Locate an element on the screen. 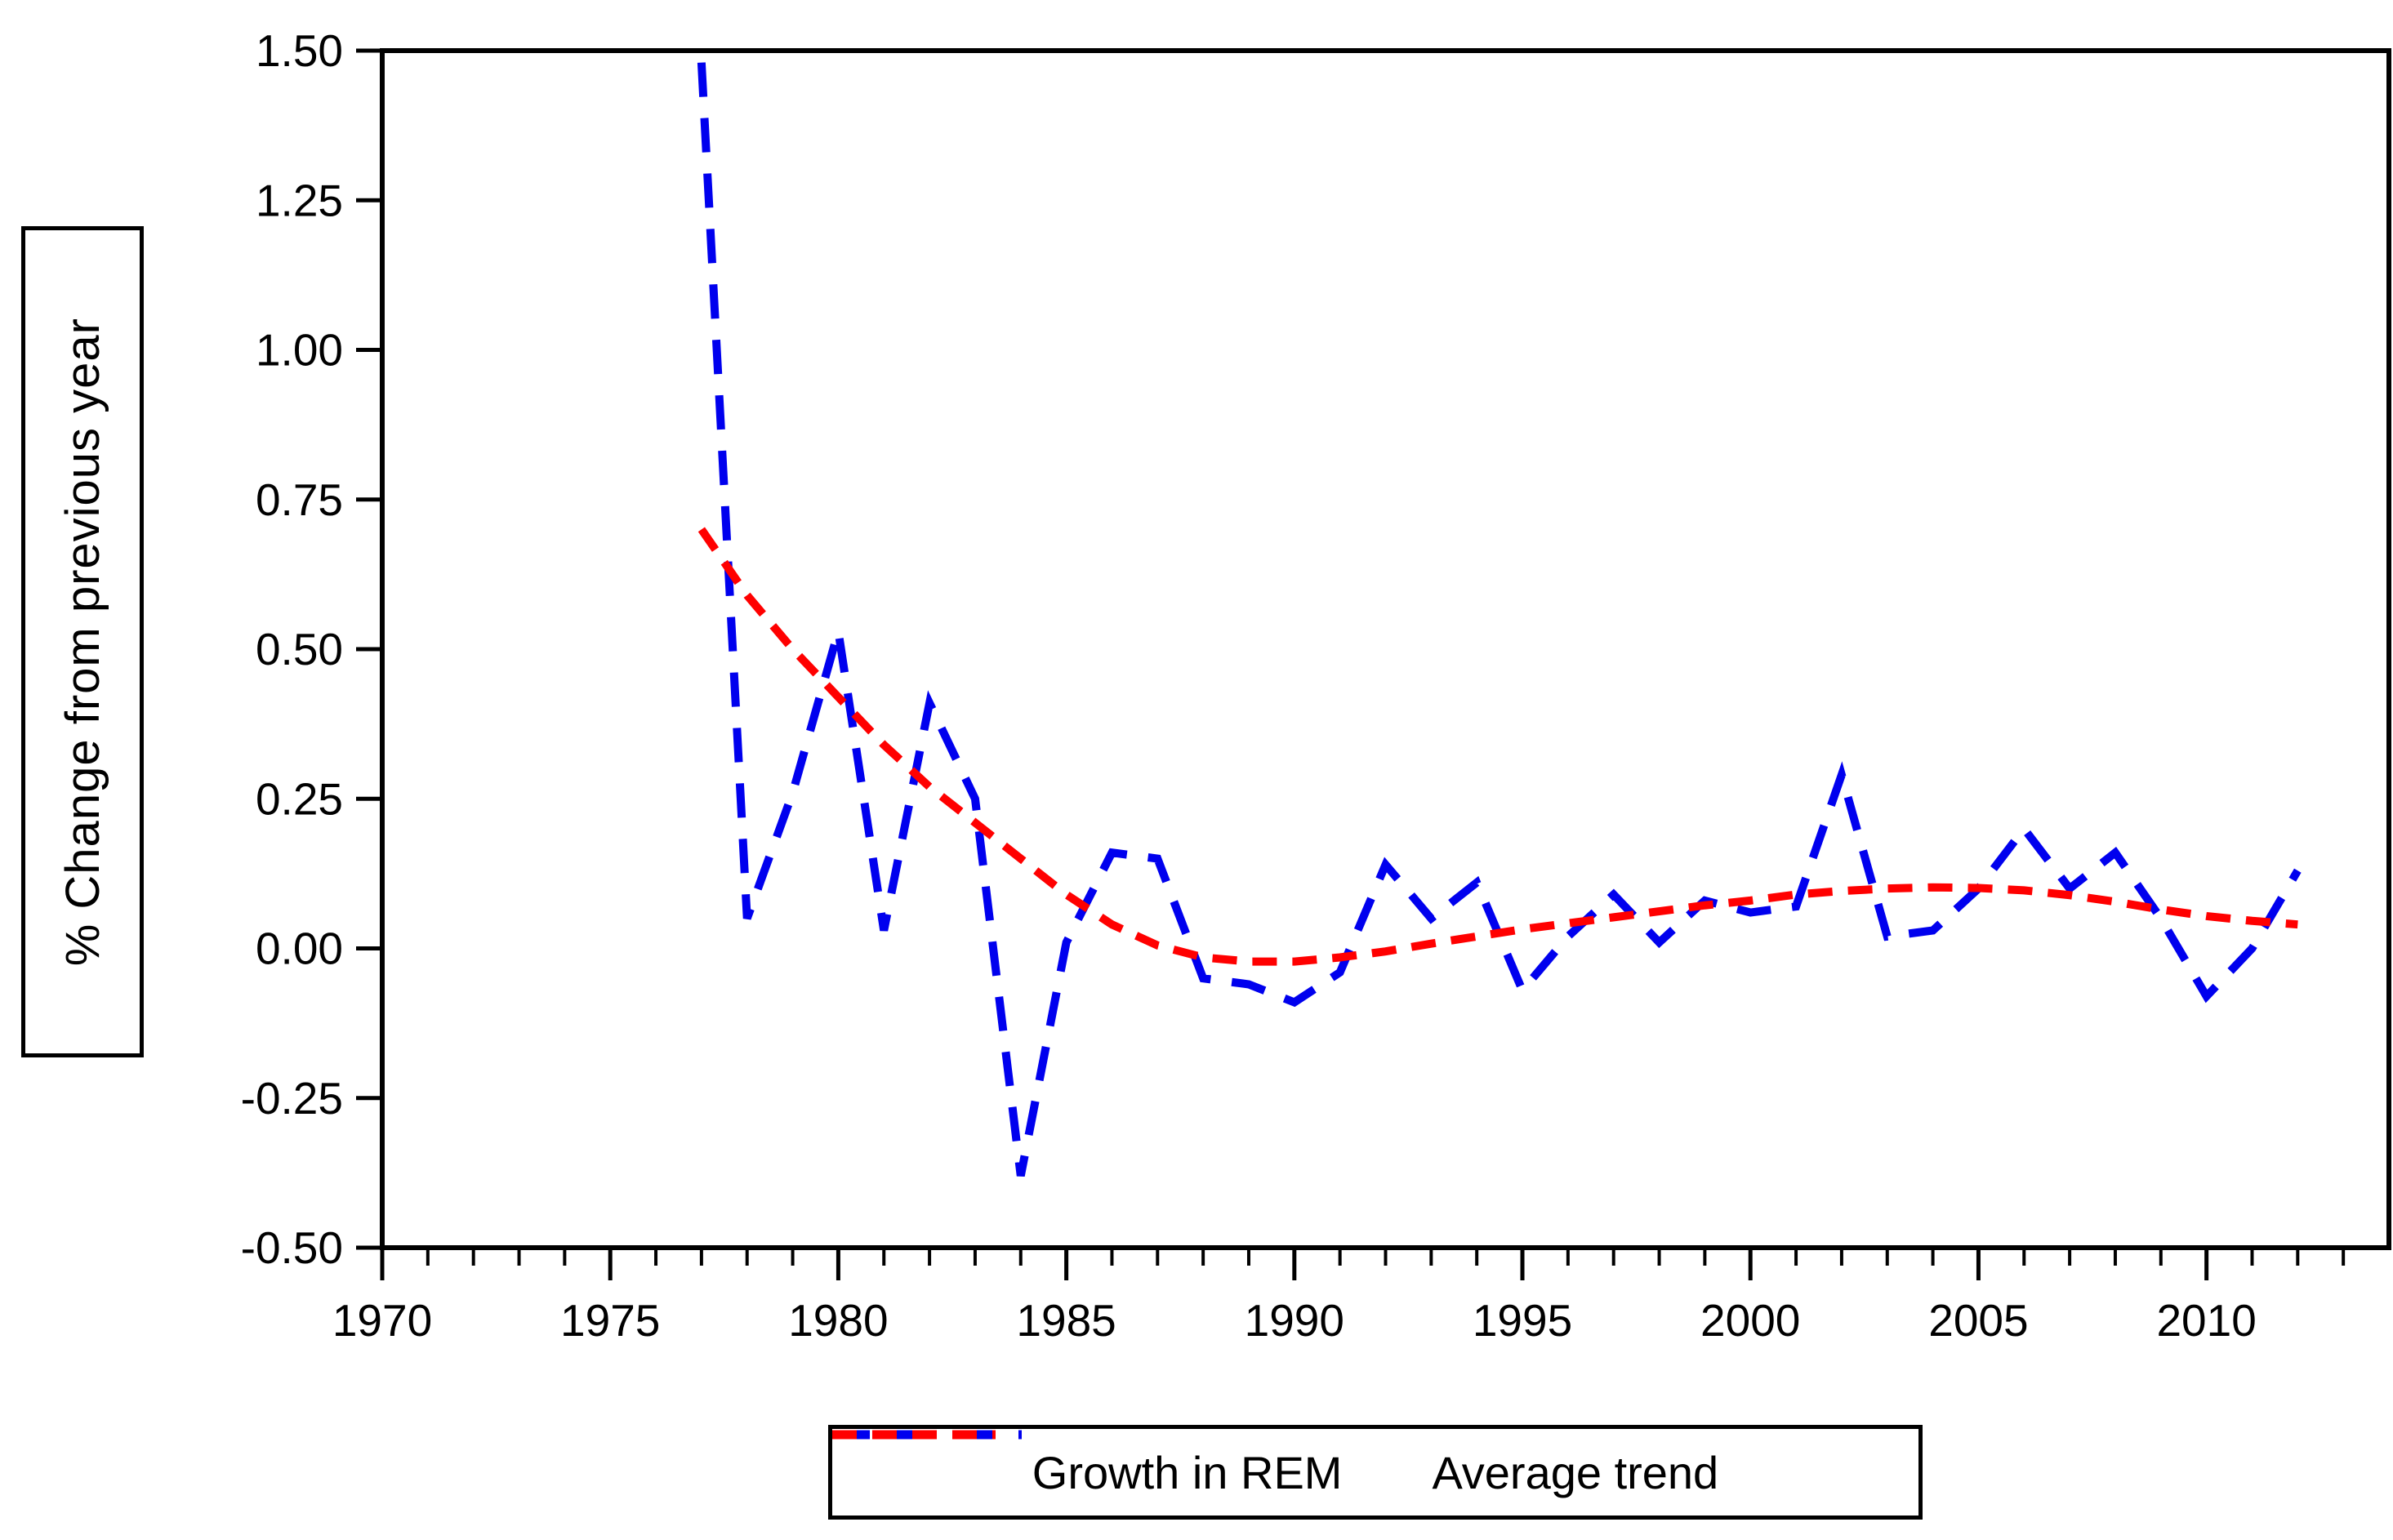 The width and height of the screenshot is (2393, 1540). y-axis-tick-label: 0.50 is located at coordinates (299, 649).